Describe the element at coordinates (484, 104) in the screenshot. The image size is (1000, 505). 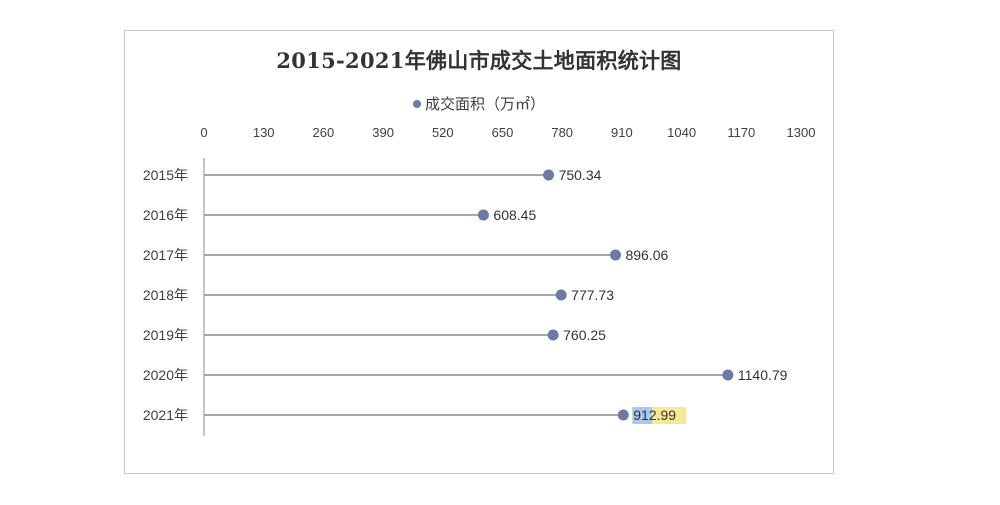
I see `legend-label: 成交面积（万㎡）` at that location.